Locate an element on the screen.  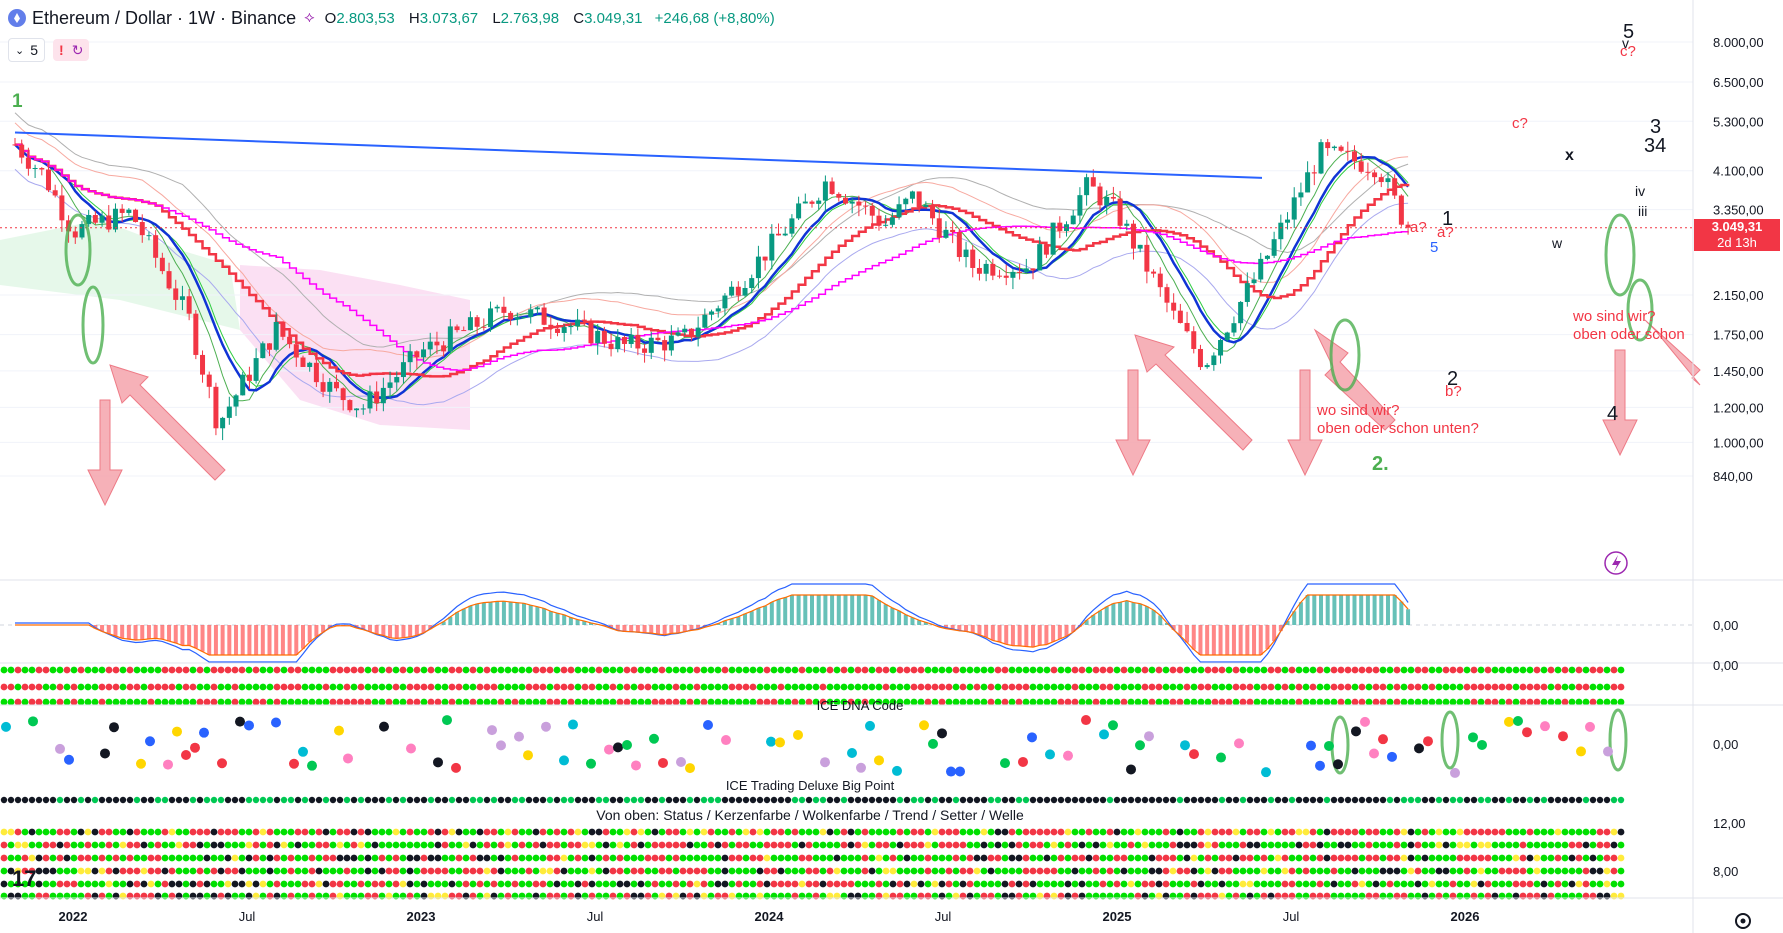
symbol-title: Ethereum / Dollar · 1W · Binance is located at coordinates (164, 17).